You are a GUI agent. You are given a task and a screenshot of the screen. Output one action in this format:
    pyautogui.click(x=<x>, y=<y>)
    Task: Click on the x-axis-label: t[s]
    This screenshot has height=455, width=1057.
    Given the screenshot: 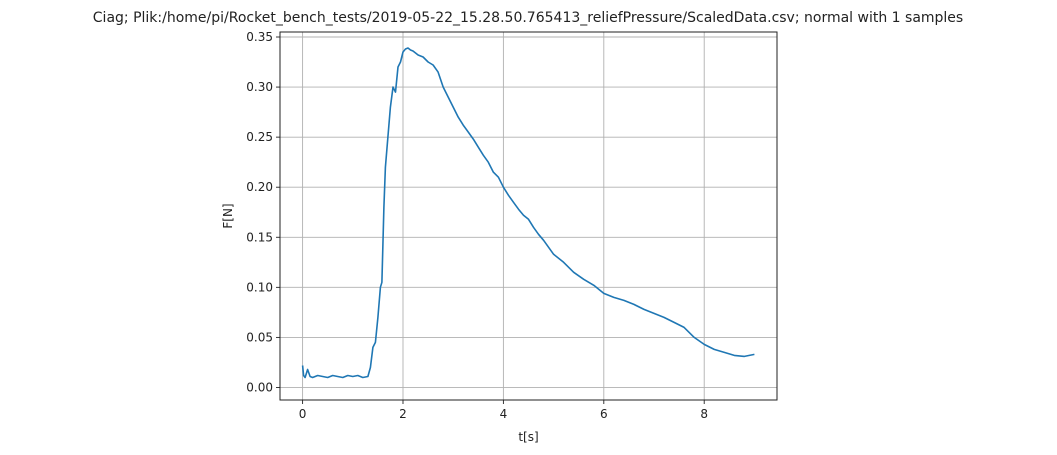 What is the action you would take?
    pyautogui.click(x=528, y=437)
    